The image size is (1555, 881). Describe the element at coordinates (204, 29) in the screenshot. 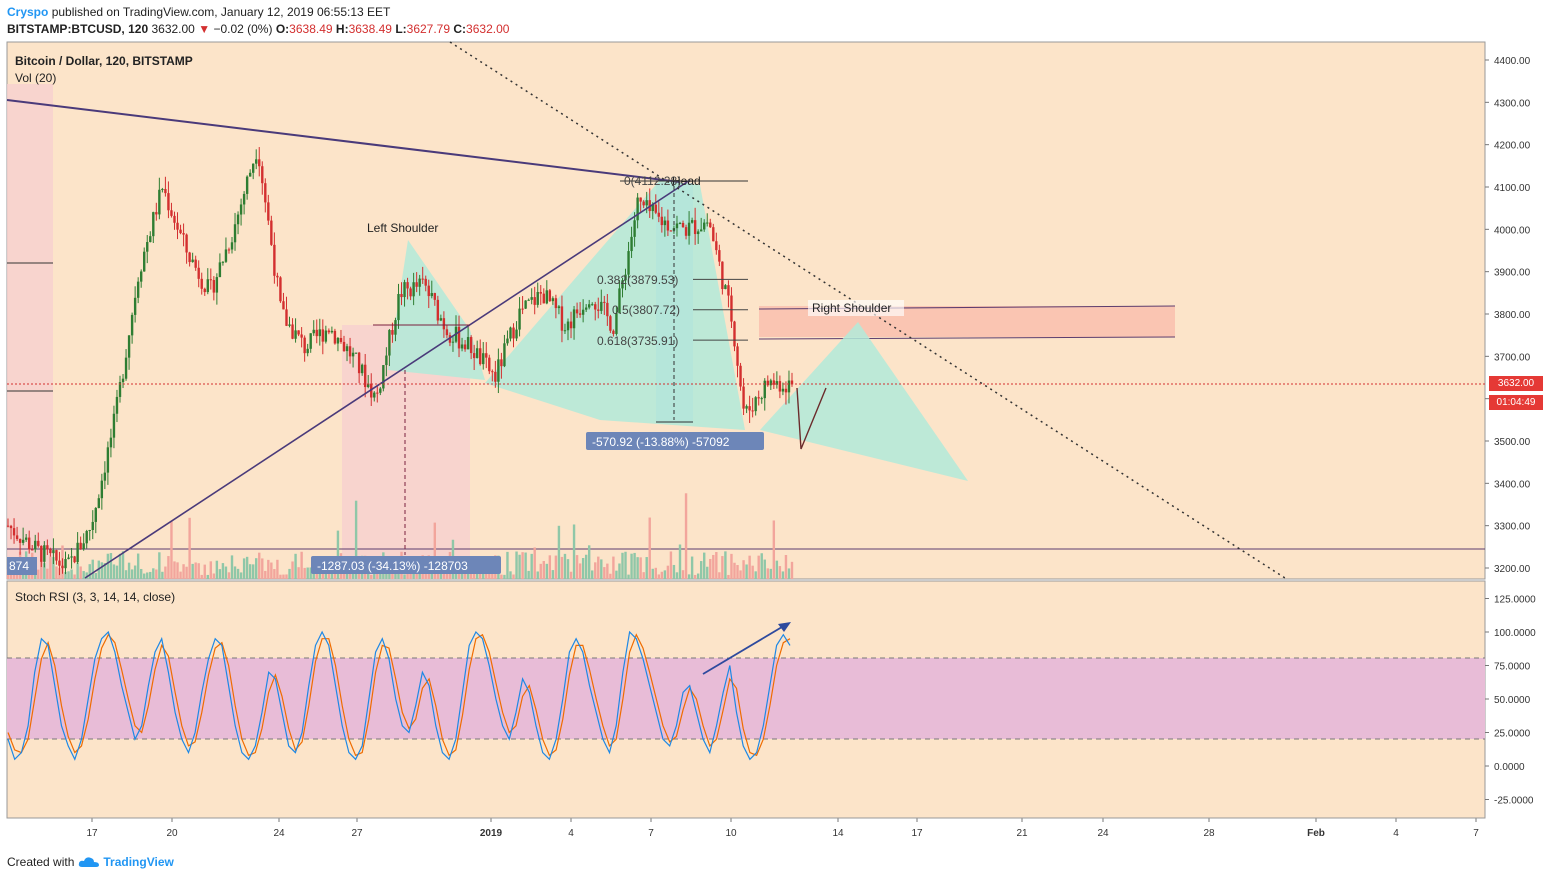

I see `change-arrow: ▼` at that location.